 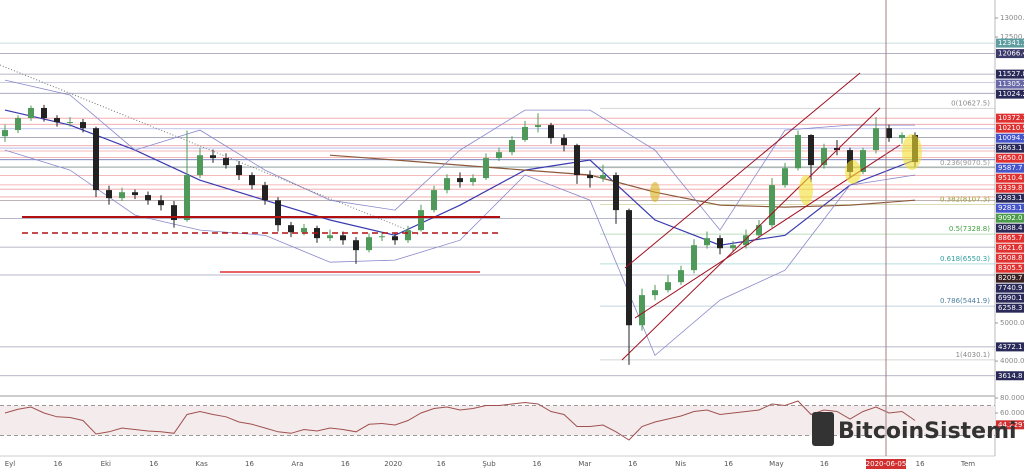 What do you see at coordinates (1011, 94) in the screenshot?
I see `level-label-text: 11024.2` at bounding box center [1011, 94].